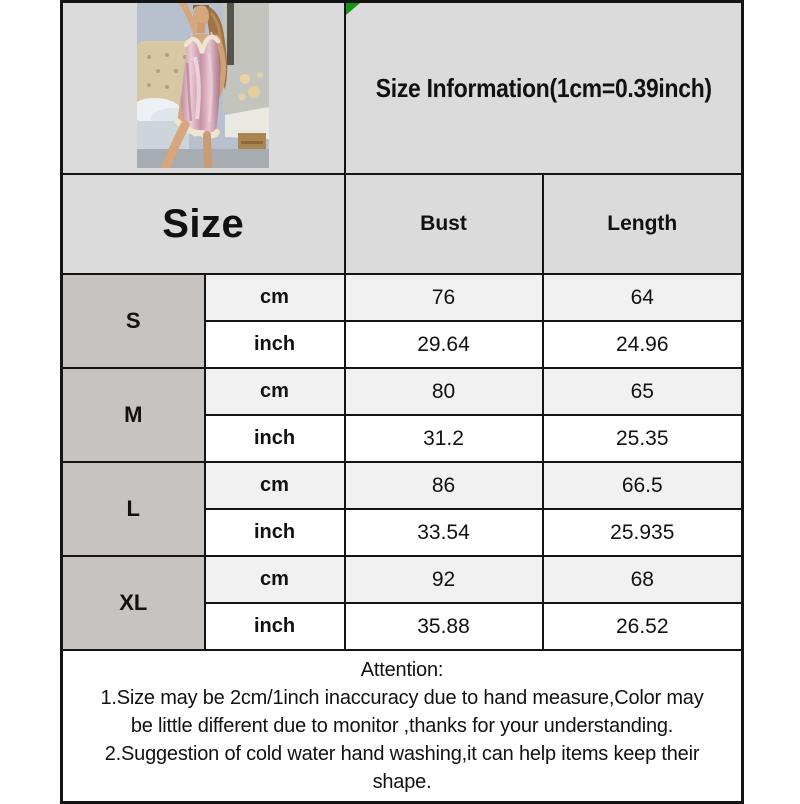 This screenshot has width=800, height=804. I want to click on product-photo-cell, so click(203, 87).